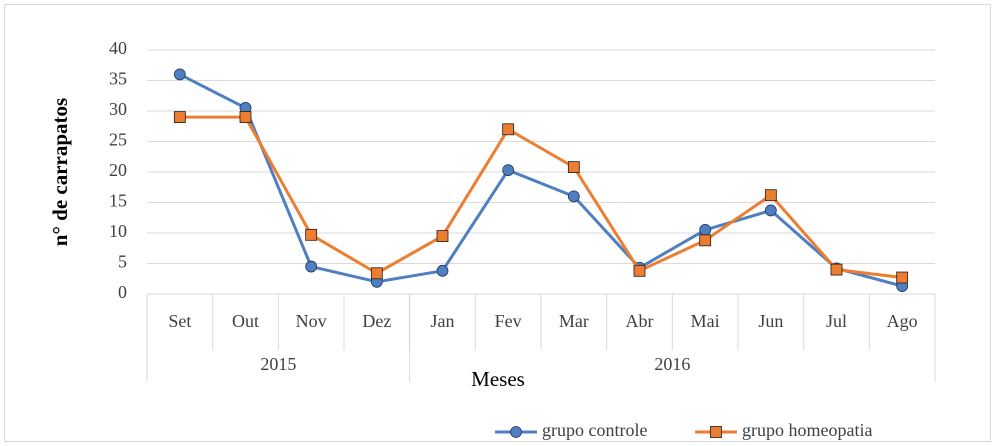 Image resolution: width=995 pixels, height=446 pixels. I want to click on y-tick-label: 35, so click(118, 79).